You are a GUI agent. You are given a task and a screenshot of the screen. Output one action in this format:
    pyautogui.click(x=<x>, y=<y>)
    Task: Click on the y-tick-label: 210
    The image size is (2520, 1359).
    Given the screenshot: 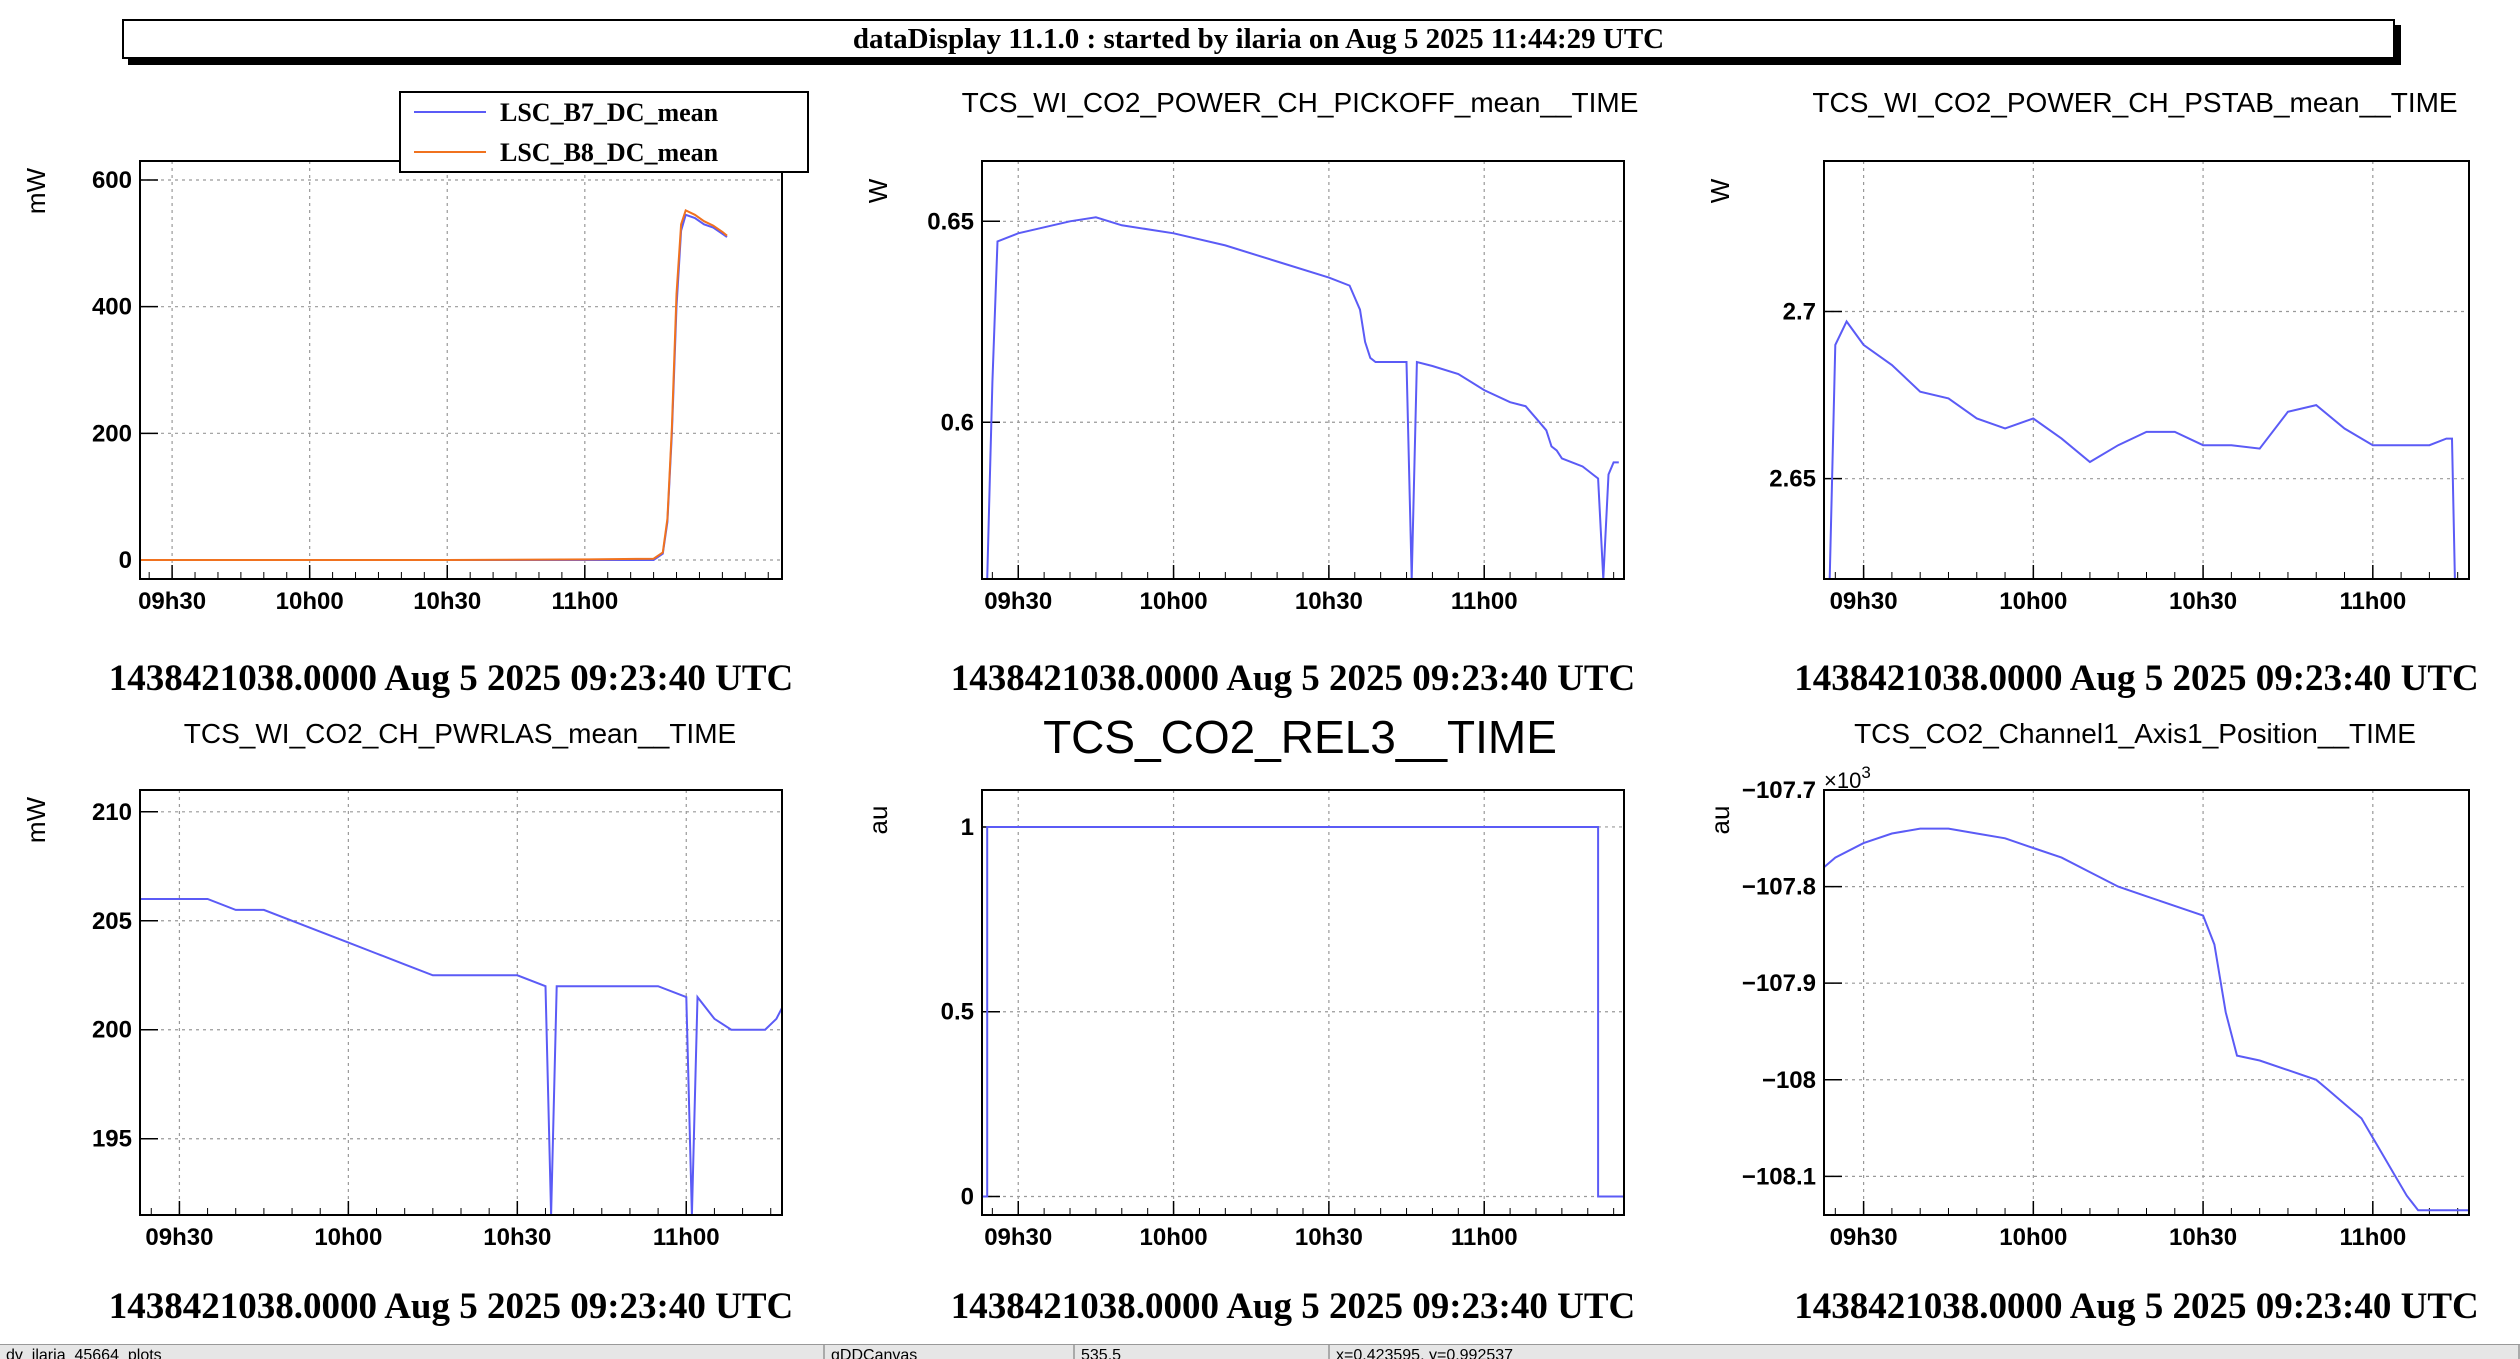 What is the action you would take?
    pyautogui.click(x=112, y=812)
    